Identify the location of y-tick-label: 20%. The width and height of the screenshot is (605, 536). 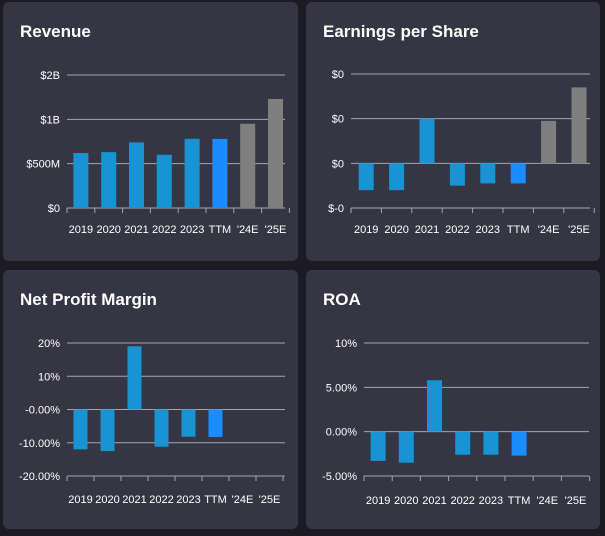
(49, 344).